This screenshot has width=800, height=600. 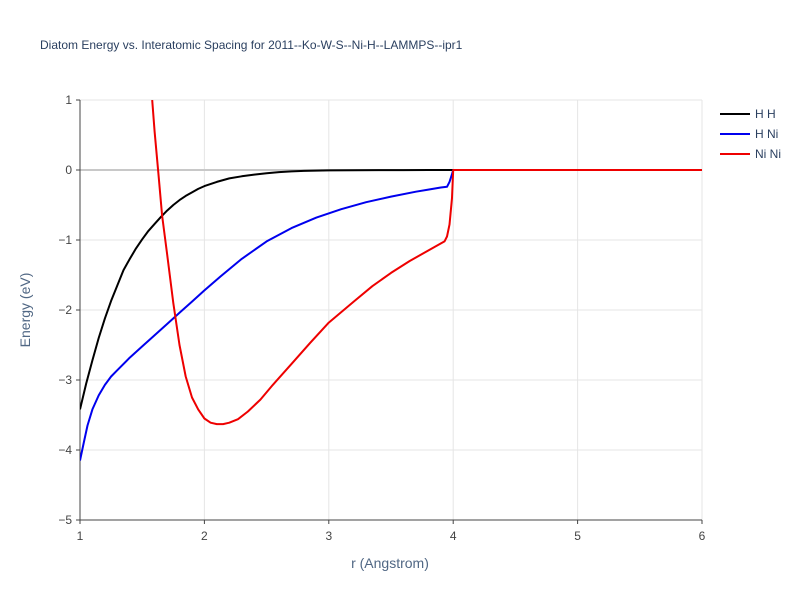 What do you see at coordinates (25, 310) in the screenshot?
I see `y-axis-label: Energy (eV)` at bounding box center [25, 310].